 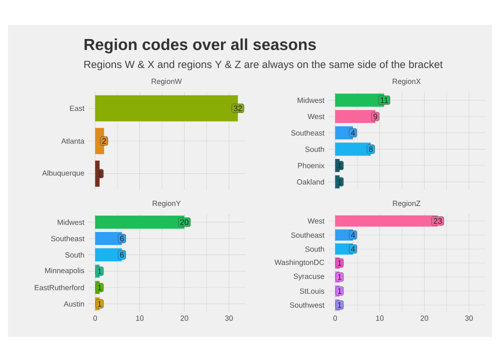 I want to click on text: Regions W & X and regions Y & Z are always on the same side of the bracket, so click(x=263, y=65).